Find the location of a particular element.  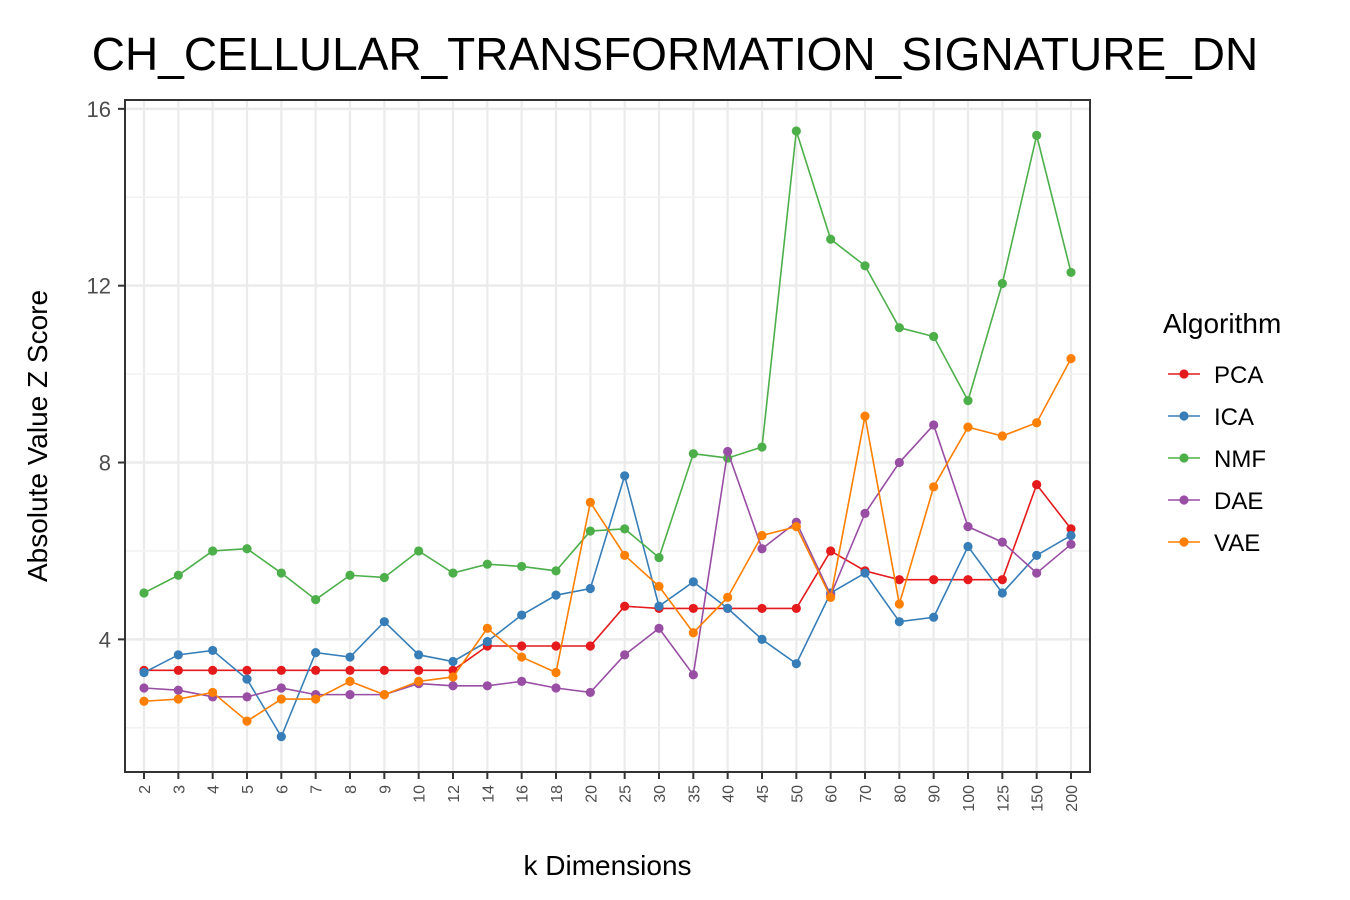

x-tick-label: 8 is located at coordinates (351, 789).